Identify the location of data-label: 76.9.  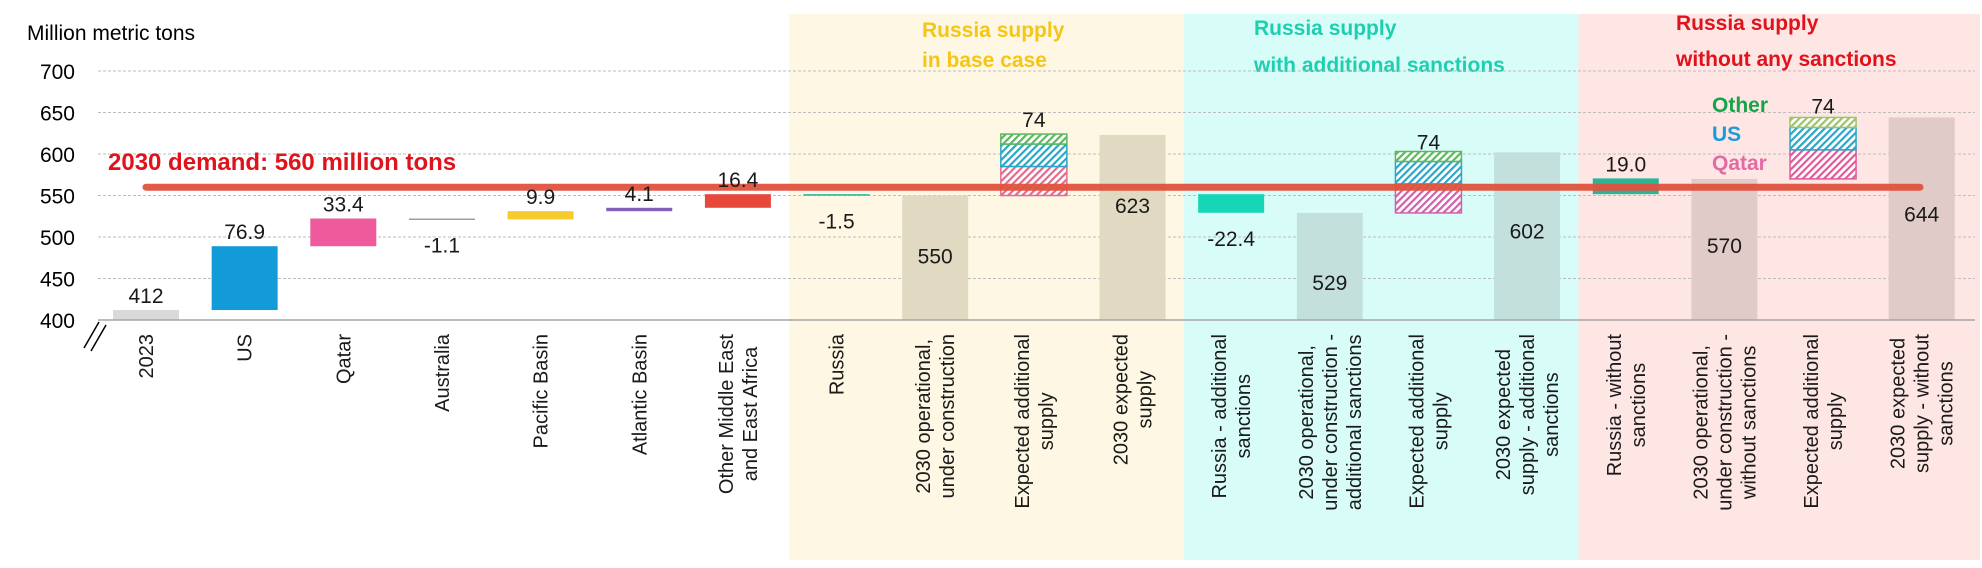
(244, 232).